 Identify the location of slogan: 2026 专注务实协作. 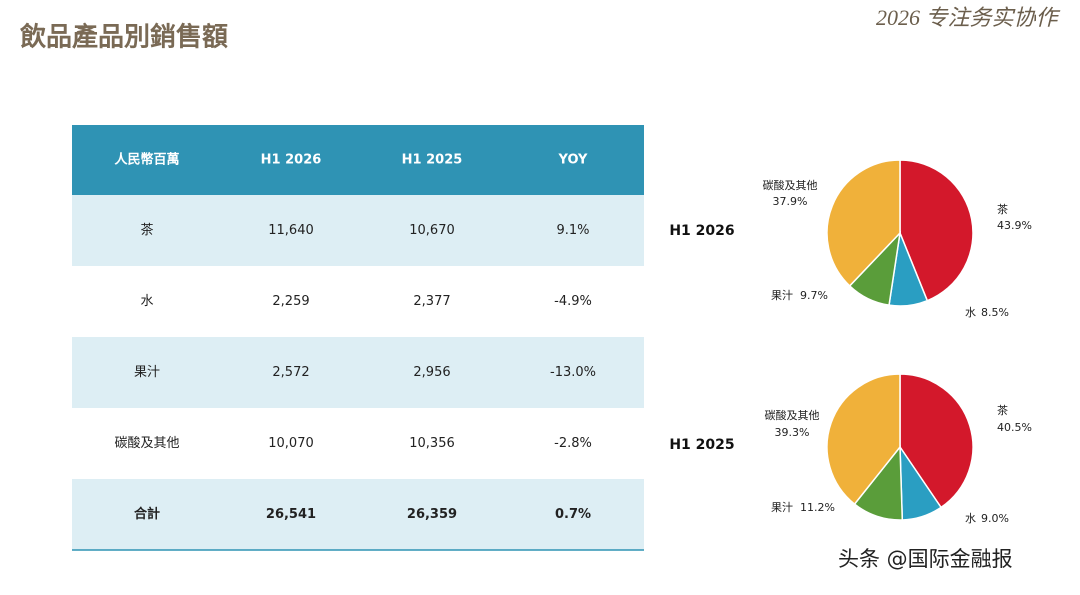
(968, 17).